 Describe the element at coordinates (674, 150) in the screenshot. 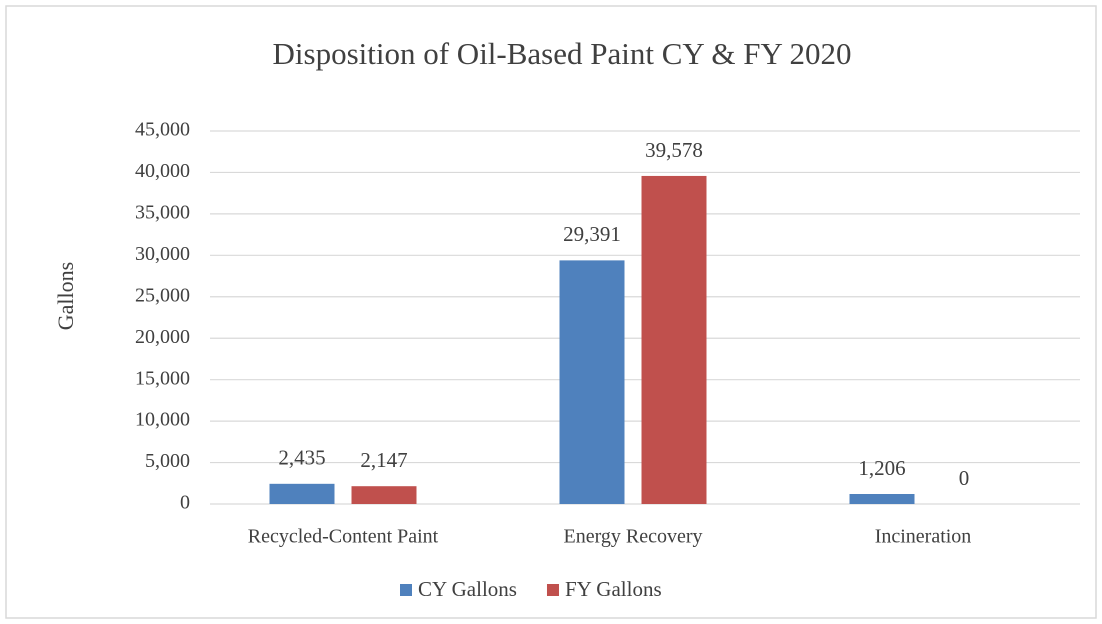

I see `data-label: 39,578` at that location.